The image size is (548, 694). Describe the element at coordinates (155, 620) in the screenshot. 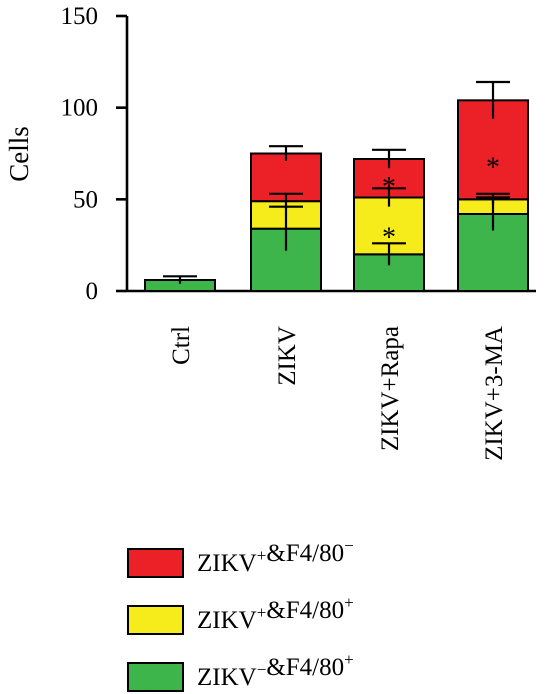

I see `legend-swatch-pos_pos` at that location.